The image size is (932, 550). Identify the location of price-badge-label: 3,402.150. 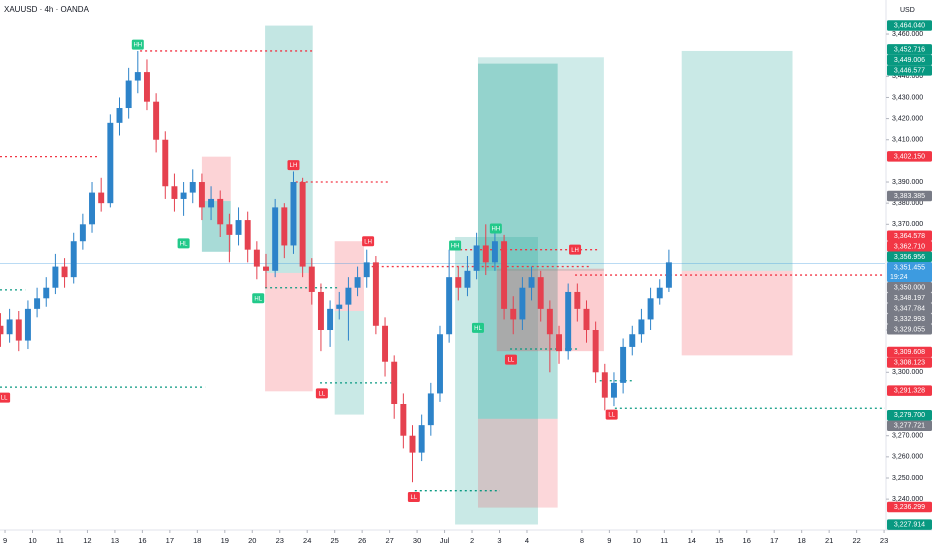
(909, 156).